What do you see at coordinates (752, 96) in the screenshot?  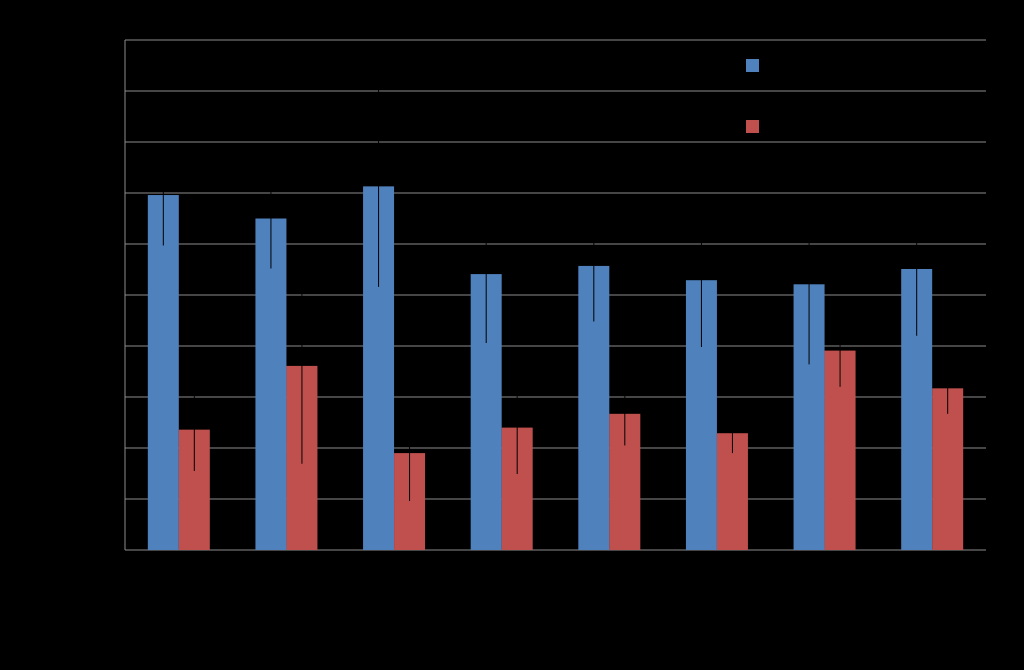 I see `legend` at bounding box center [752, 96].